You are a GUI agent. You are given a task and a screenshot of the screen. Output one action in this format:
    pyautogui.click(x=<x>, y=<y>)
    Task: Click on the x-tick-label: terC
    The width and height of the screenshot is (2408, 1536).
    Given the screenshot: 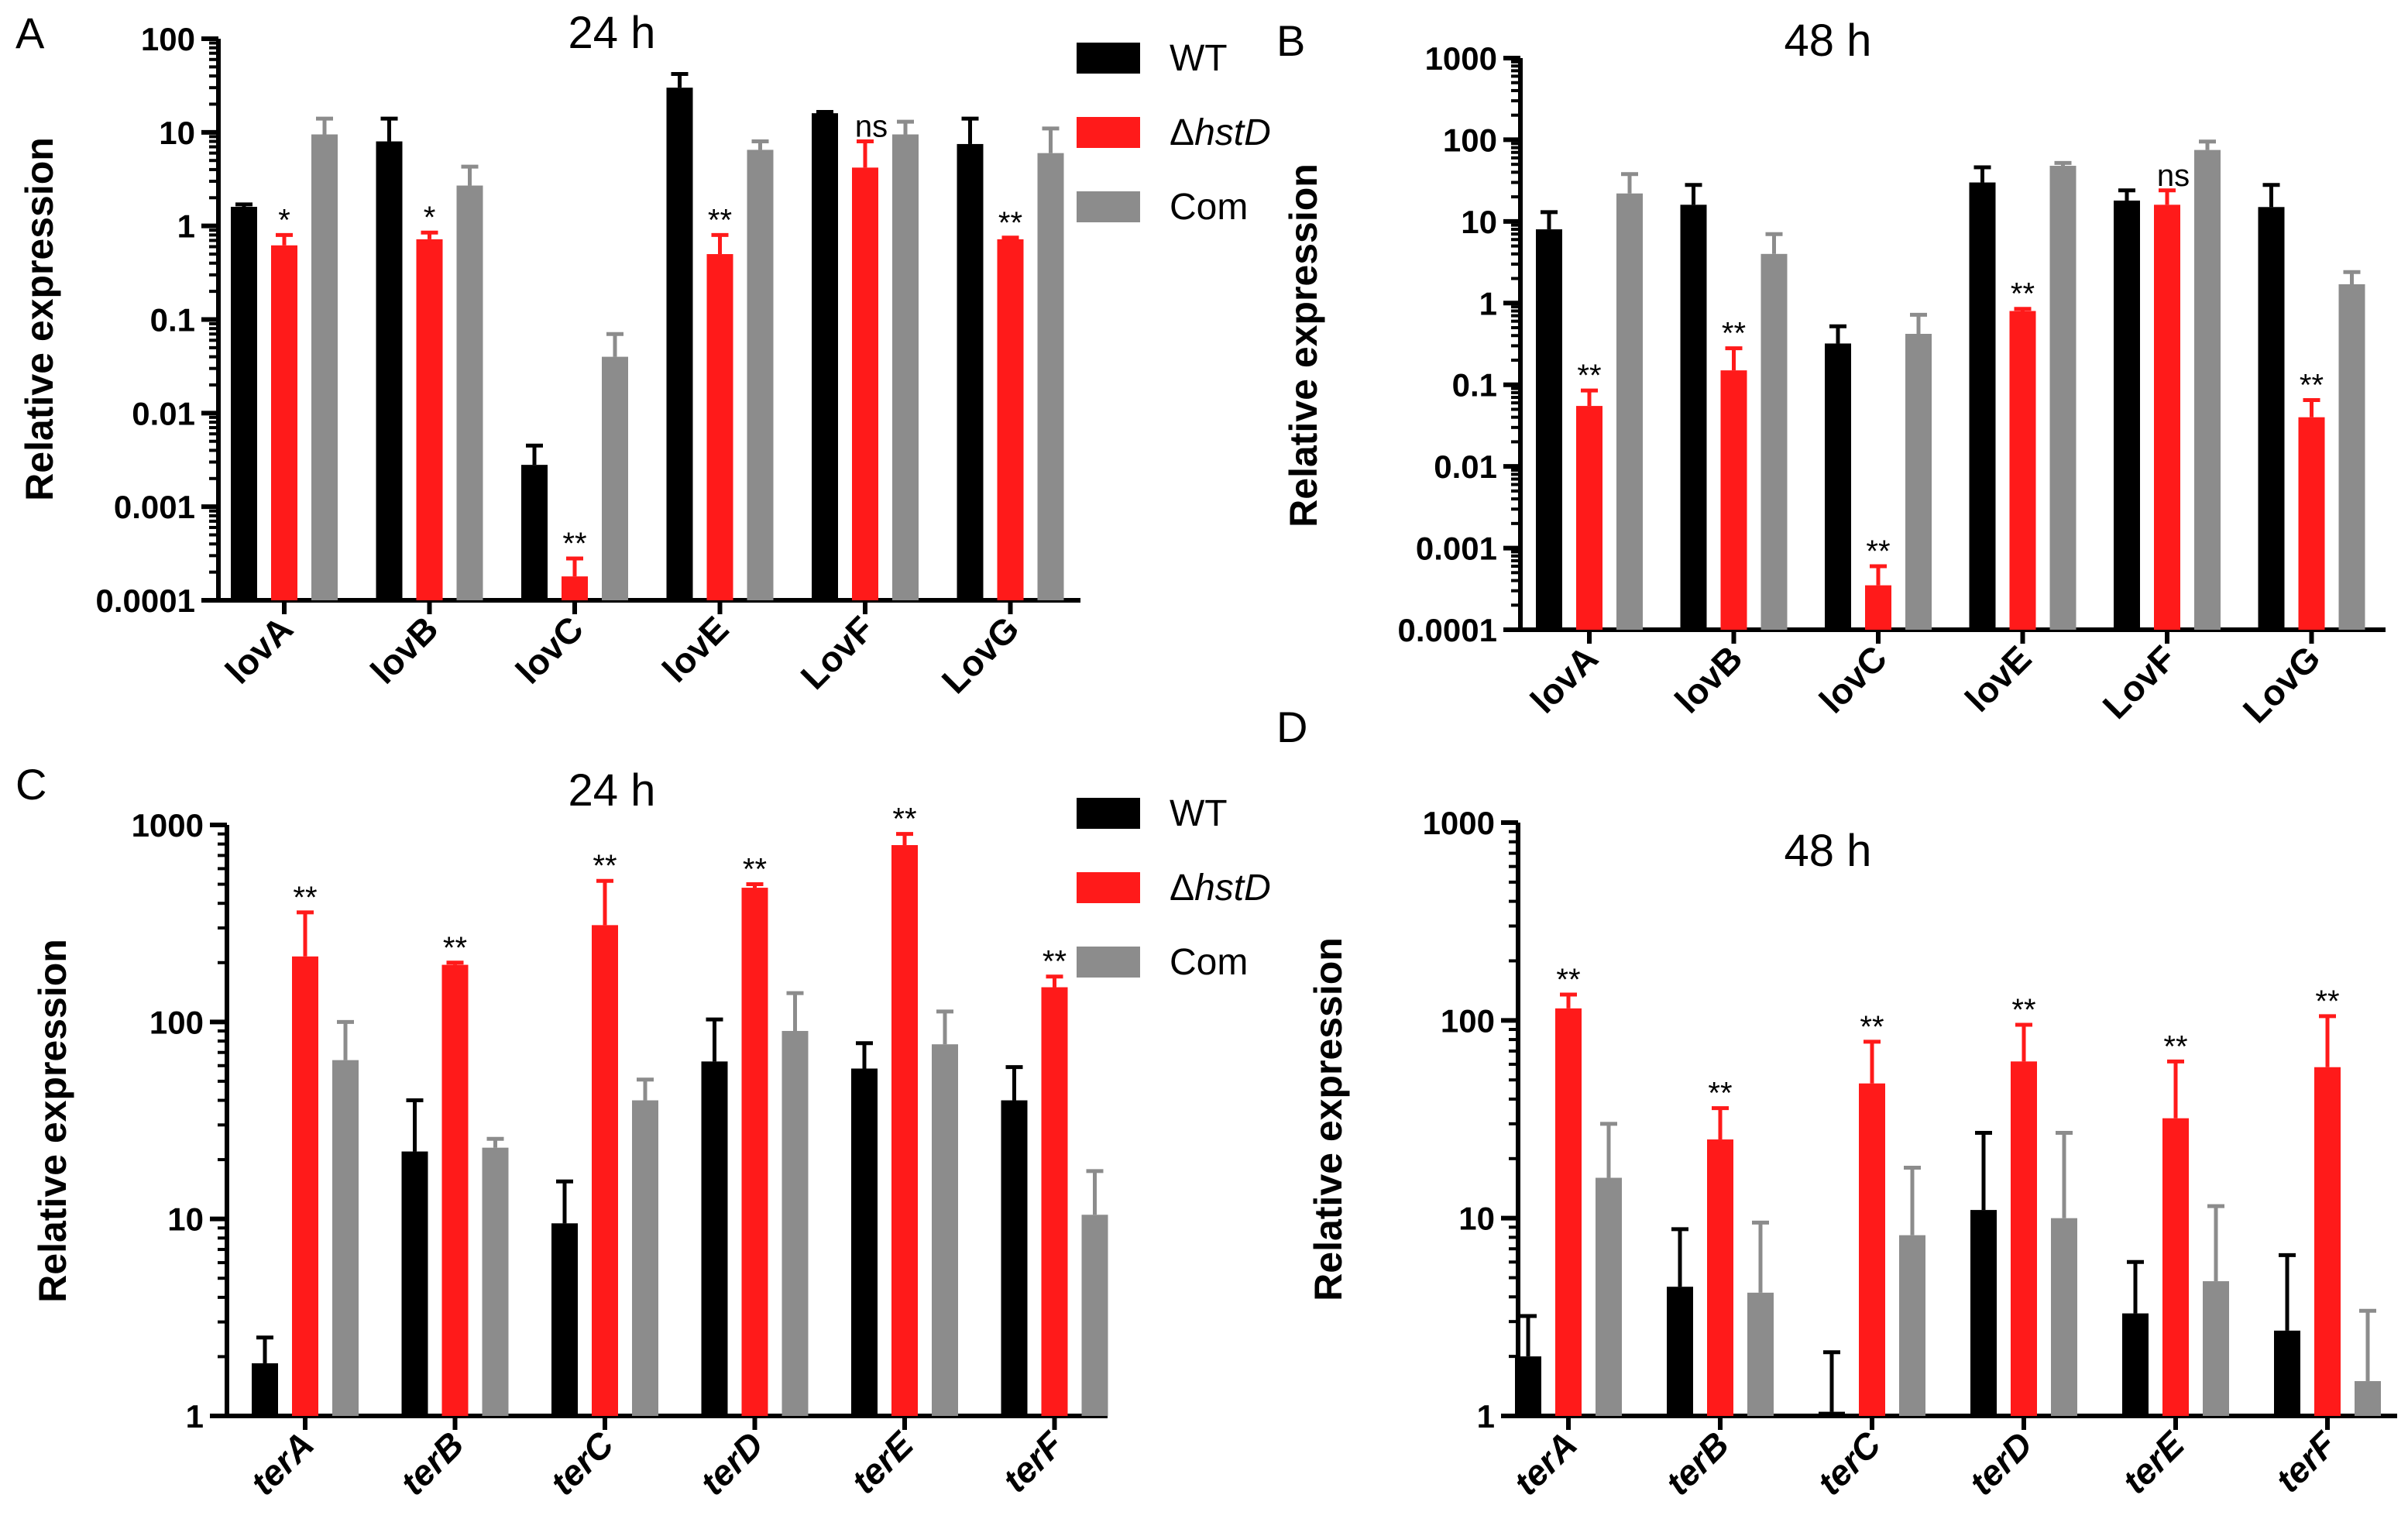 What is the action you would take?
    pyautogui.click(x=1849, y=1463)
    